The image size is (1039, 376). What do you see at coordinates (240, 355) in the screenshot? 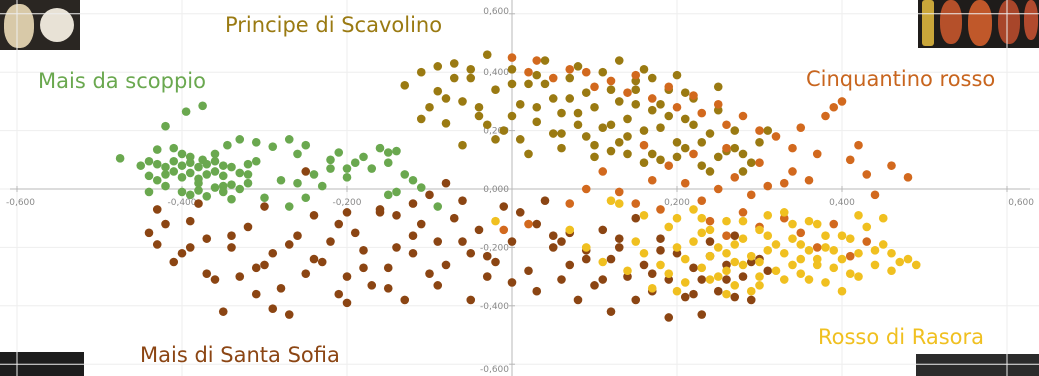
I see `label-mais-di-santa-sofia: Mais di Santa Sofia` at bounding box center [240, 355].